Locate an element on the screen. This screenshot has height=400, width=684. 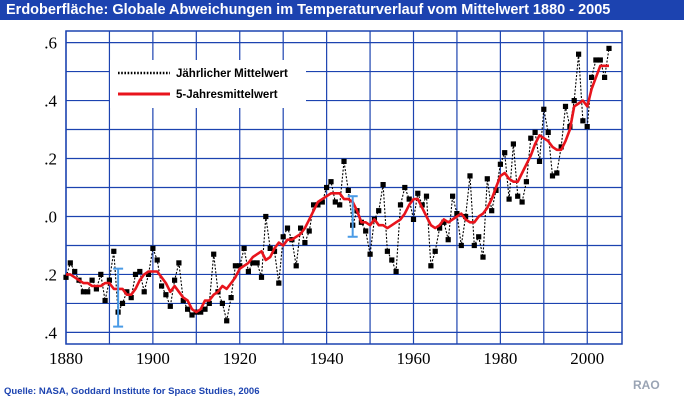
legend-label-five-year: 5-Jahresmittelwert is located at coordinates (227, 95).